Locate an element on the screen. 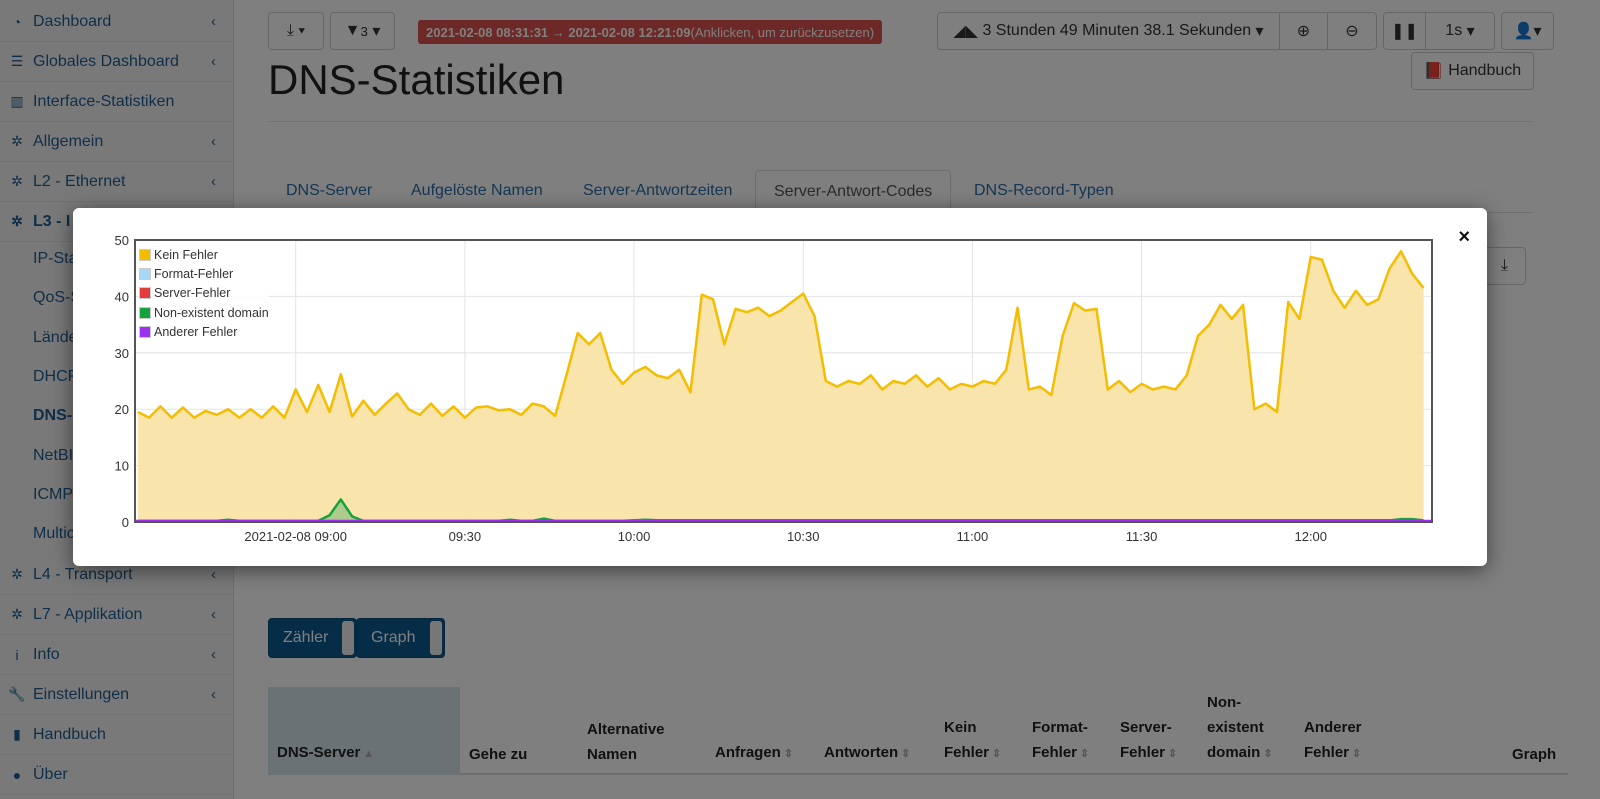  legend-item: Kein Fehler is located at coordinates (204, 254).